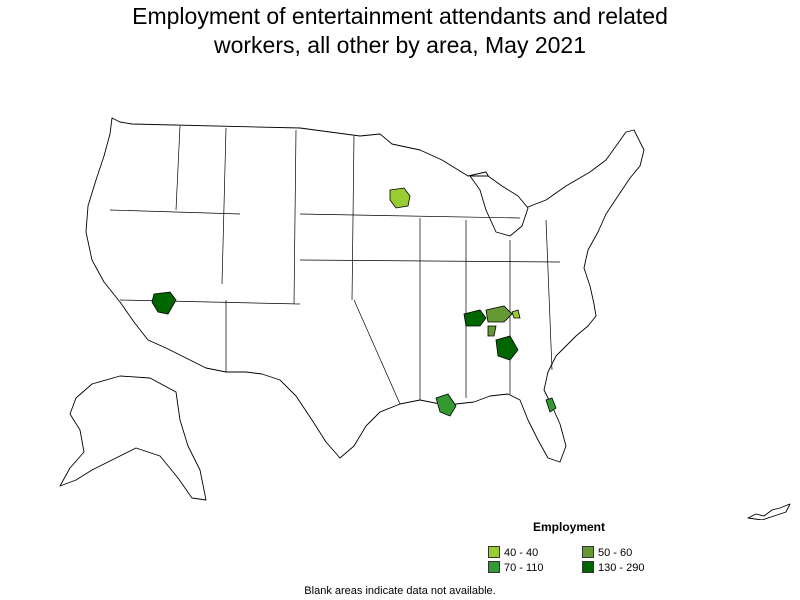  What do you see at coordinates (516, 314) in the screenshot?
I see `area-knoxville` at bounding box center [516, 314].